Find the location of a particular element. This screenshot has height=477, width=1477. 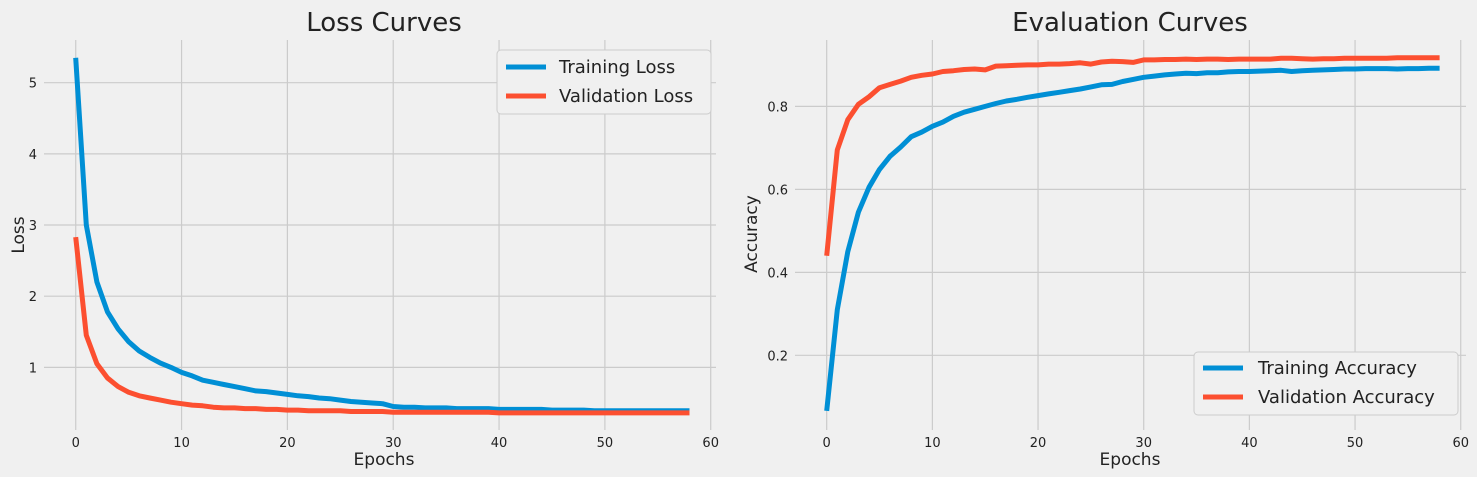

y-tick-label: 3 is located at coordinates (33, 226).